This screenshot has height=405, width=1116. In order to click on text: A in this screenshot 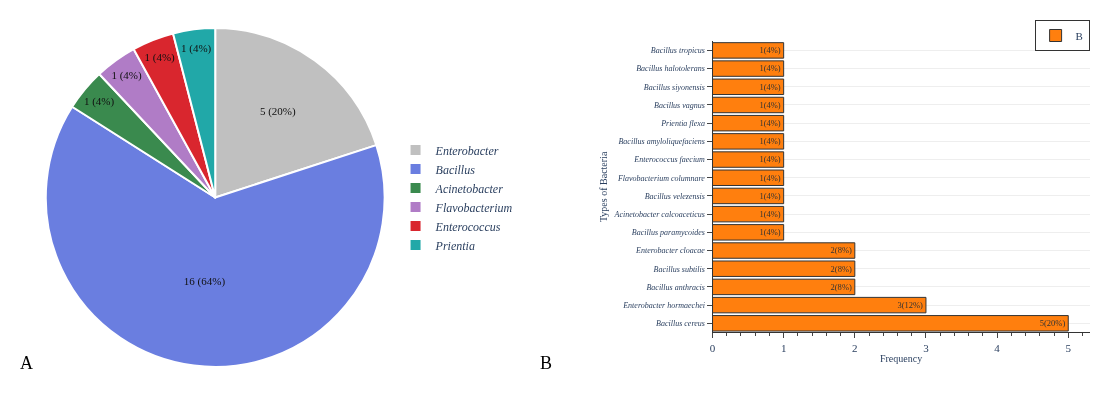, I will do `click(26, 363)`.